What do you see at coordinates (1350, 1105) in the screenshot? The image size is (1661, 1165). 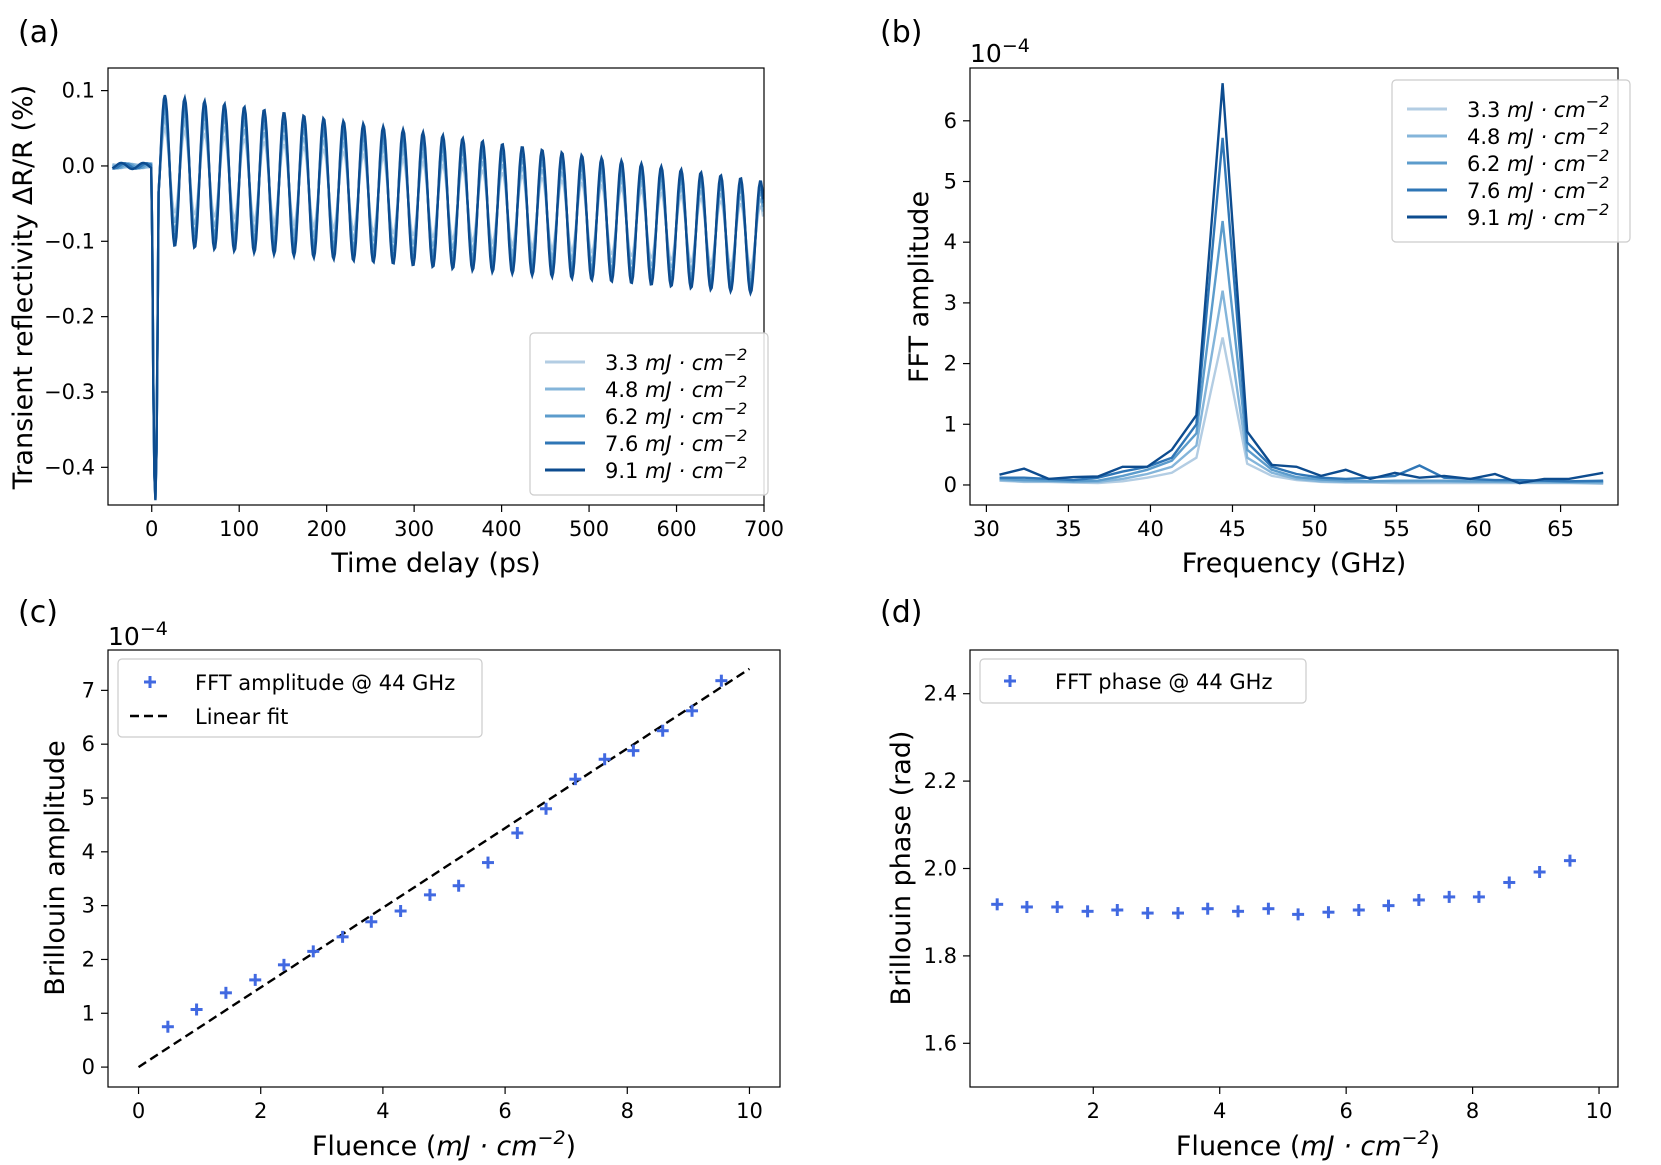 I see `panel-d-x-ticks: 2 4 6 8 10` at bounding box center [1350, 1105].